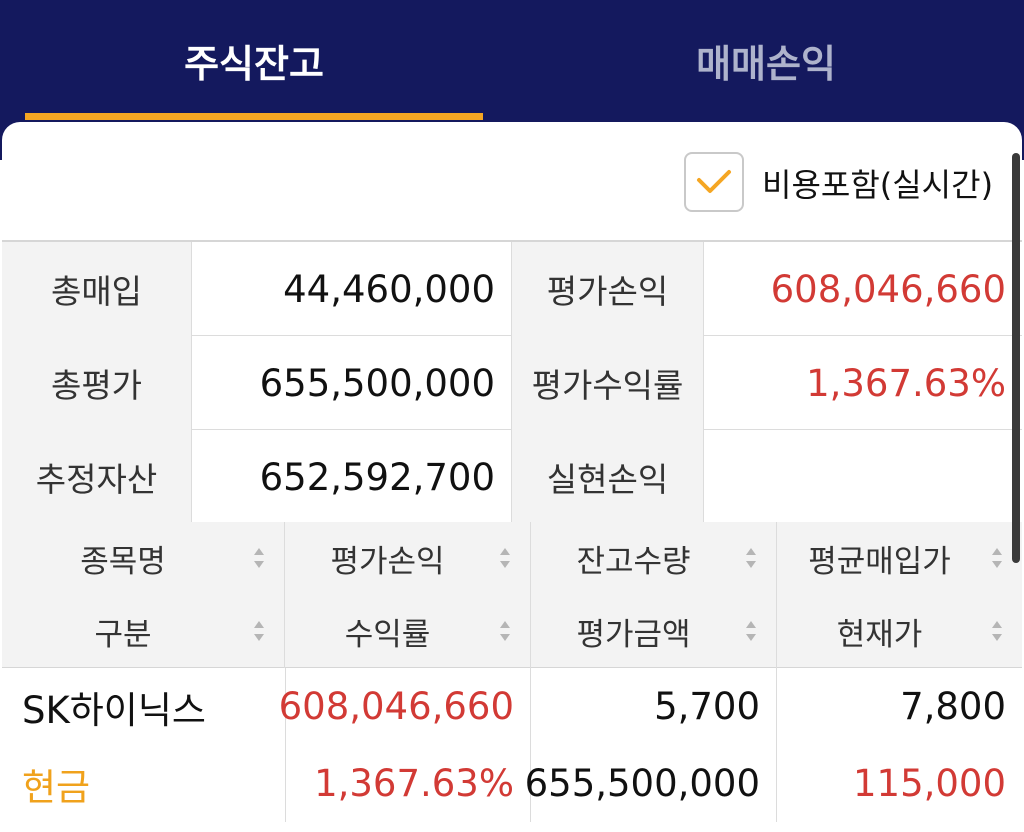  What do you see at coordinates (352, 477) in the screenshot?
I see `est-assets-value: 652,592,700` at bounding box center [352, 477].